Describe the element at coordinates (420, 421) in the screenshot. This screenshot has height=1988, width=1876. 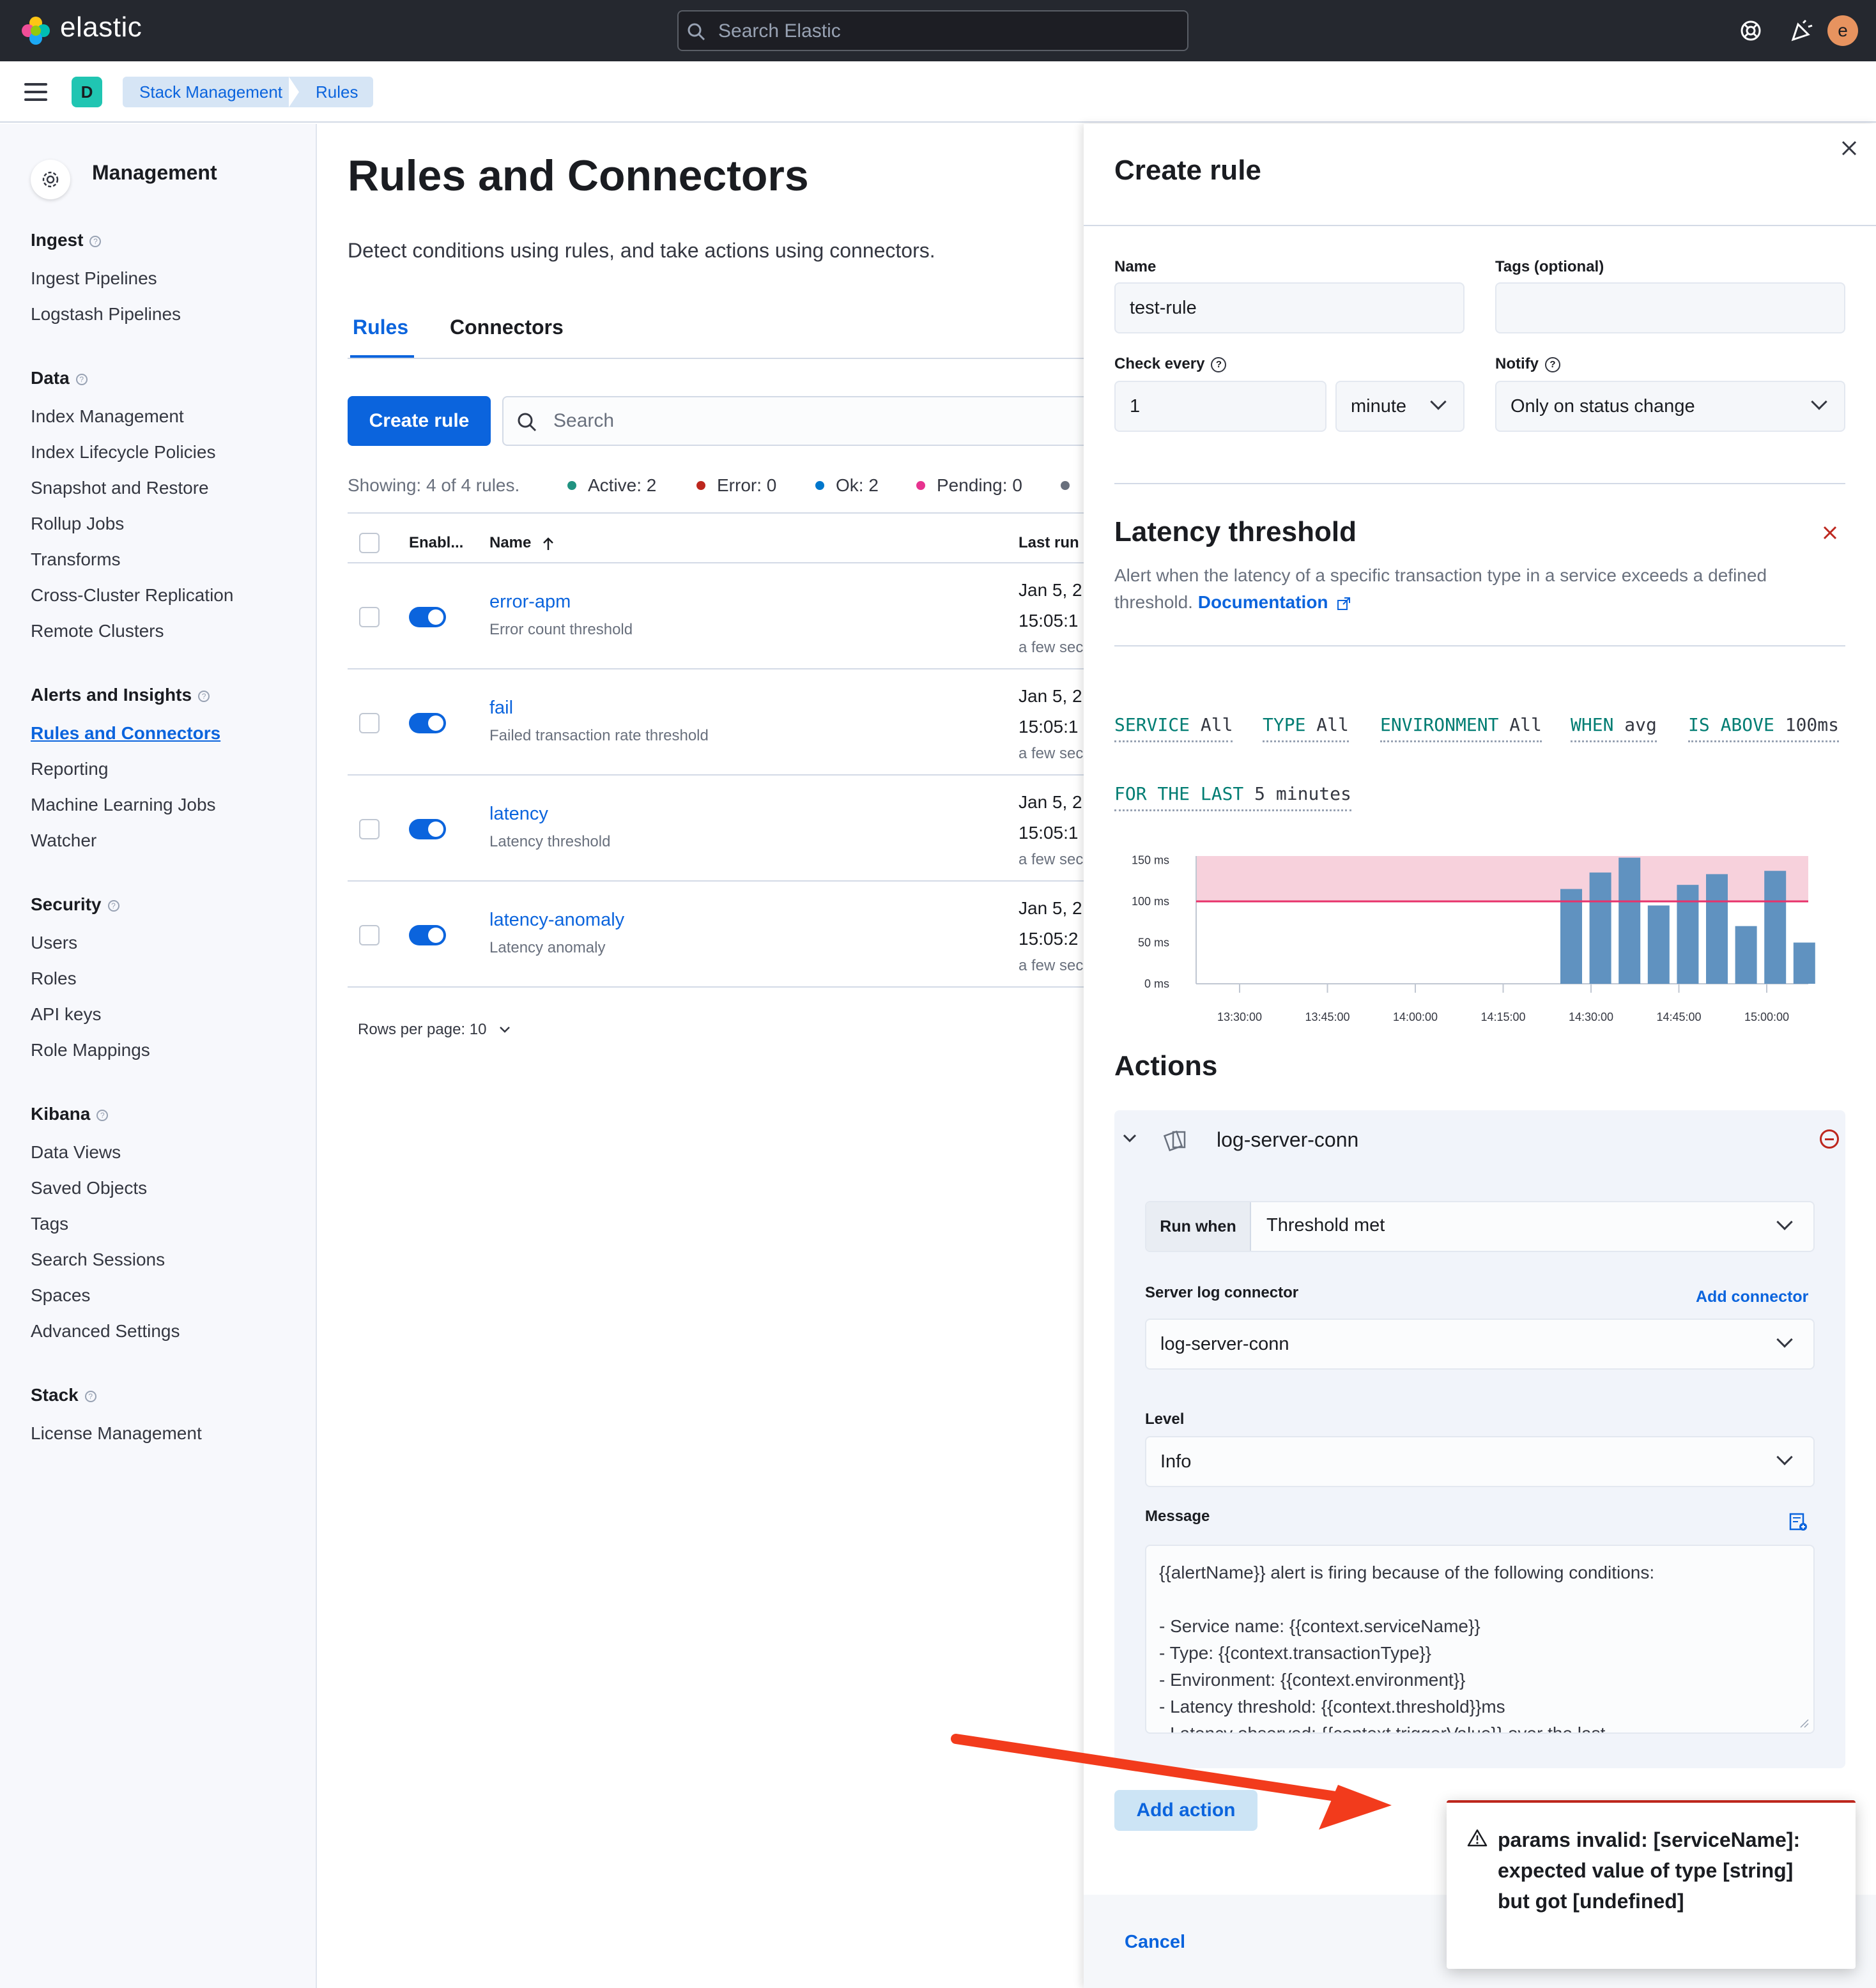
I see `create-rule-button: Create rule` at that location.